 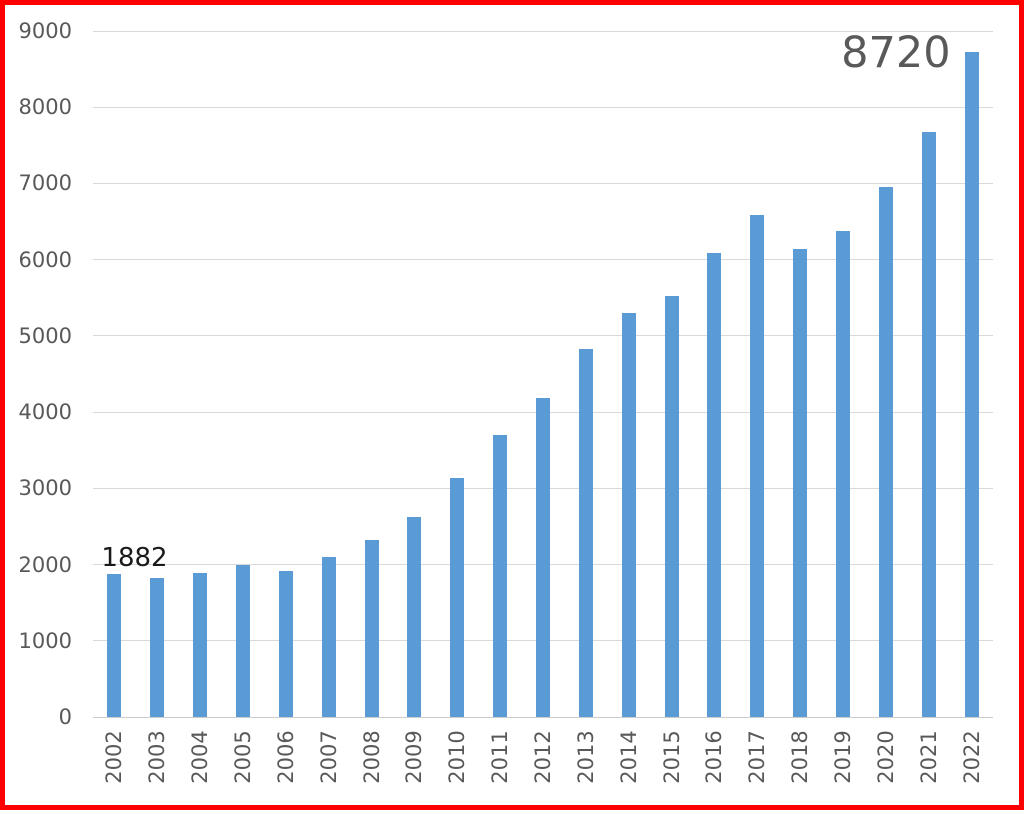 I want to click on x-axis-tick-label: 2018, so click(x=800, y=757).